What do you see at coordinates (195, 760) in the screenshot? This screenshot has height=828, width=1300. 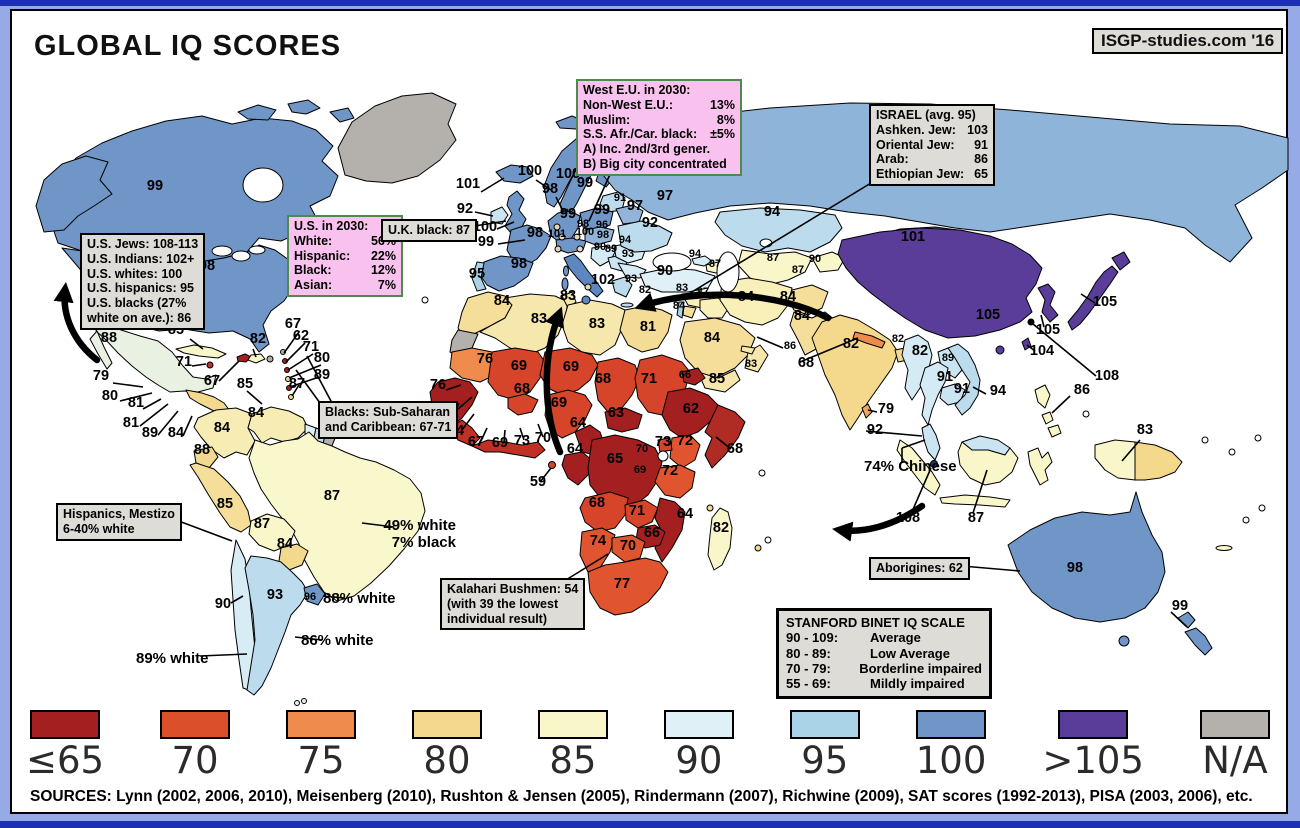 I see `legend-label: 70` at bounding box center [195, 760].